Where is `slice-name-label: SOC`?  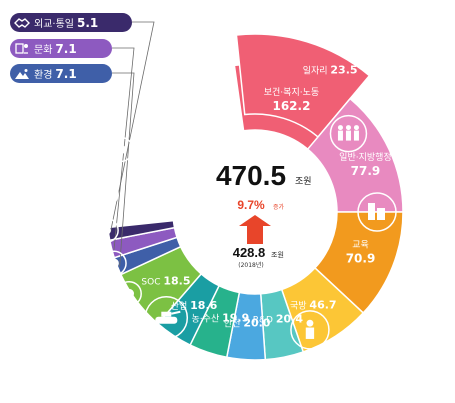 slice-name-label: SOC is located at coordinates (152, 283).